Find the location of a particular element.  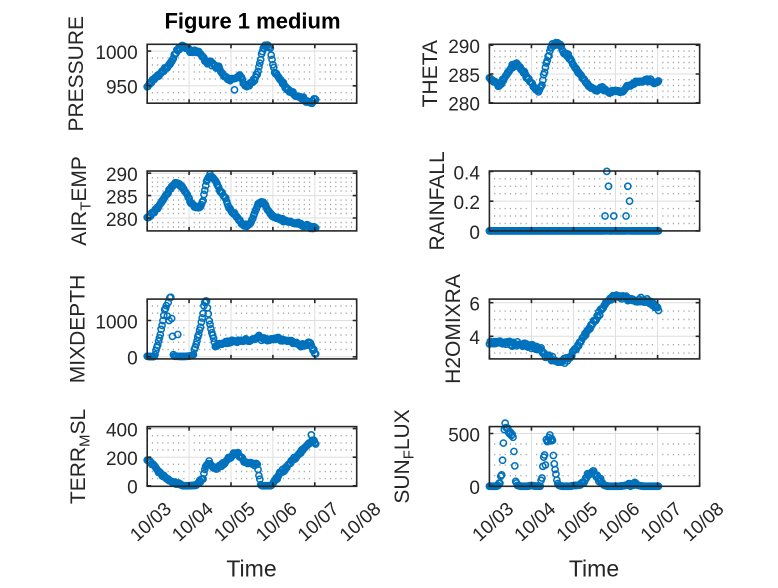

svg-text: 200 is located at coordinates (122, 459).